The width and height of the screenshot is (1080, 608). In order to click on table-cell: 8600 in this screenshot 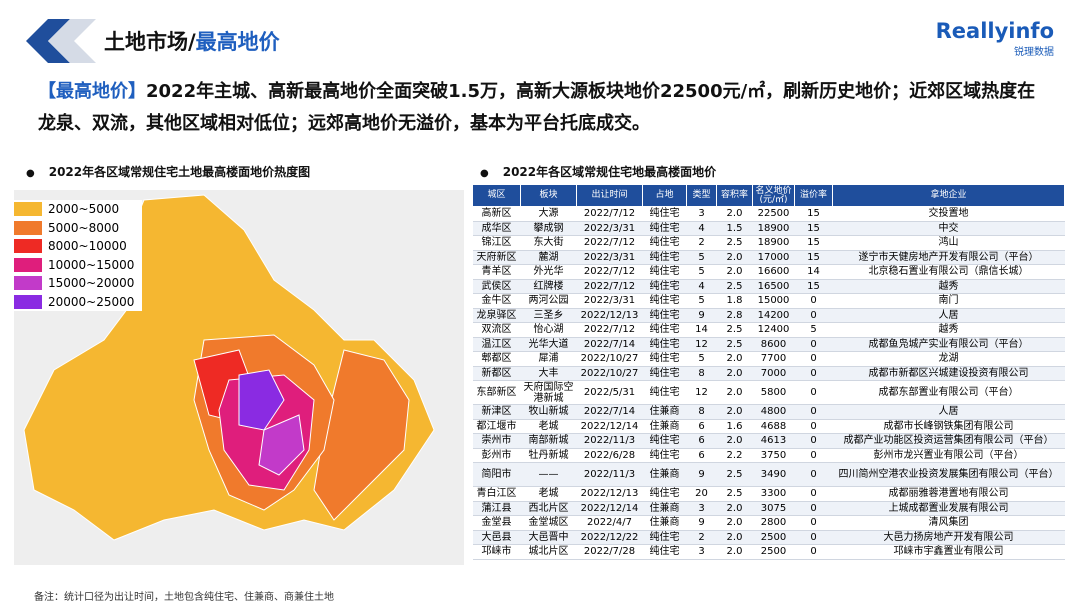, I will do `click(773, 344)`.